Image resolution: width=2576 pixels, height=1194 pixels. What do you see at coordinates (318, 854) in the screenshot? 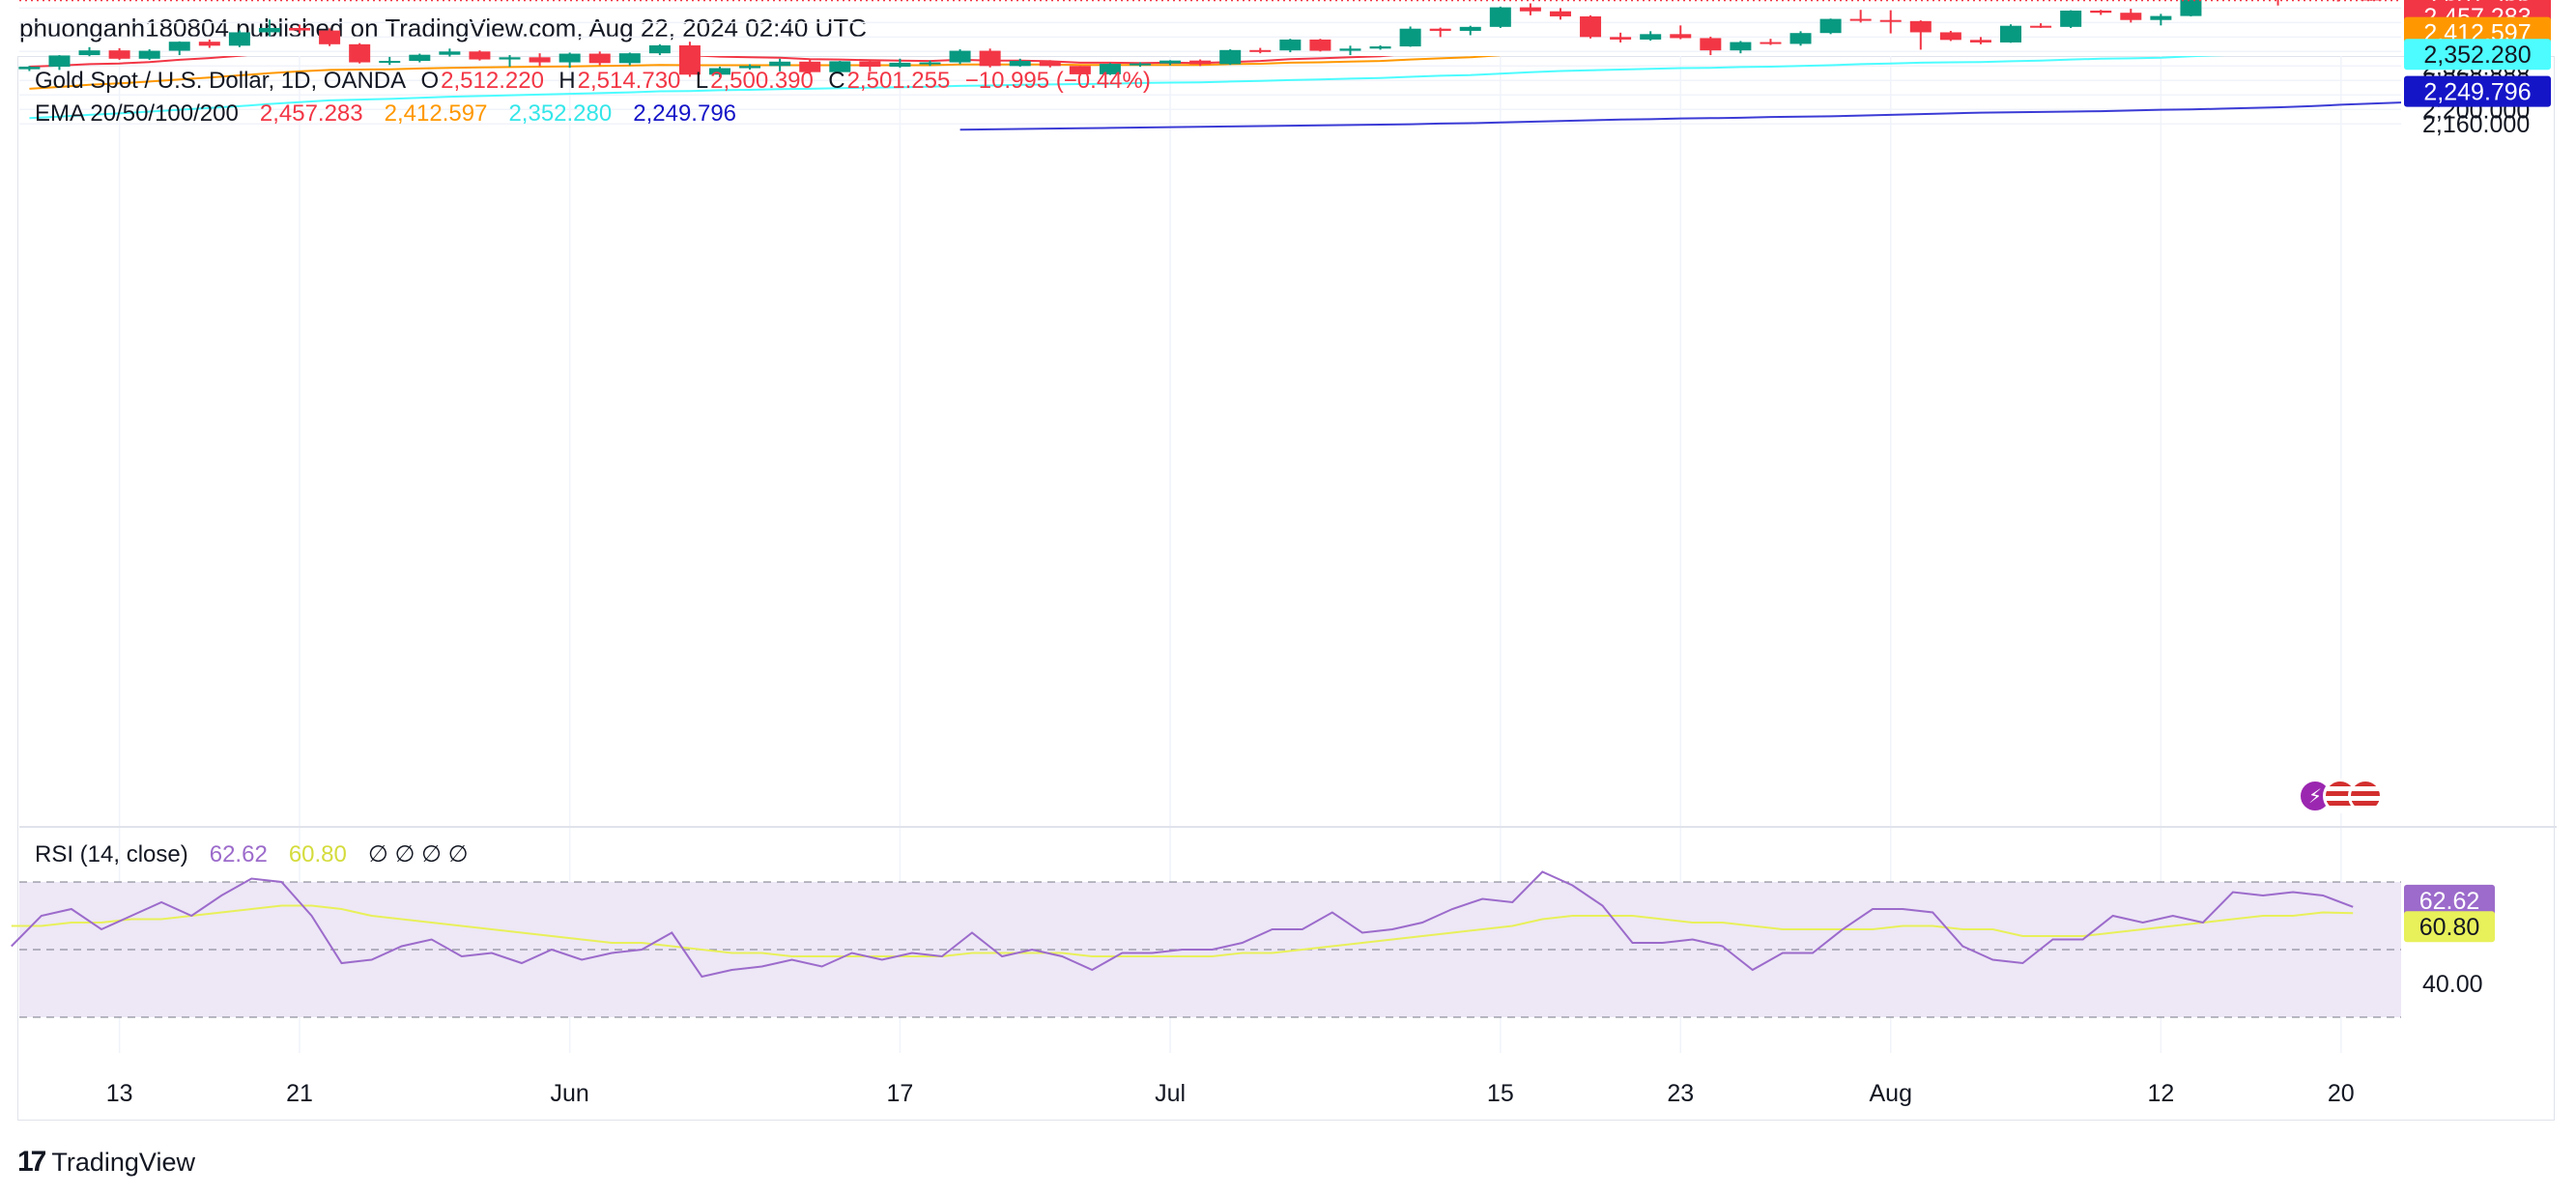
I see `rsi-ma-legend-value: 60.80` at bounding box center [318, 854].